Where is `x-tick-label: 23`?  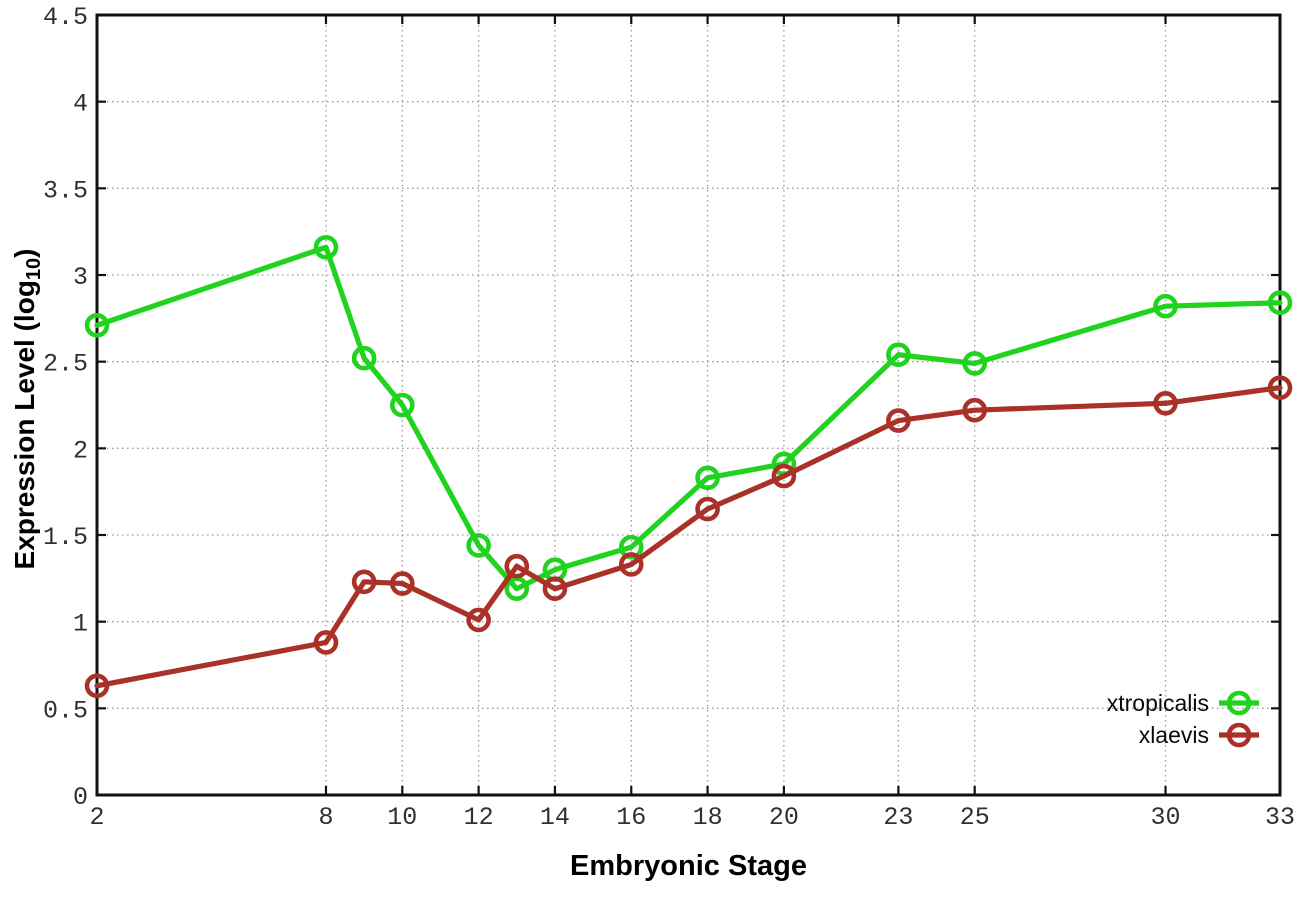 x-tick-label: 23 is located at coordinates (898, 817).